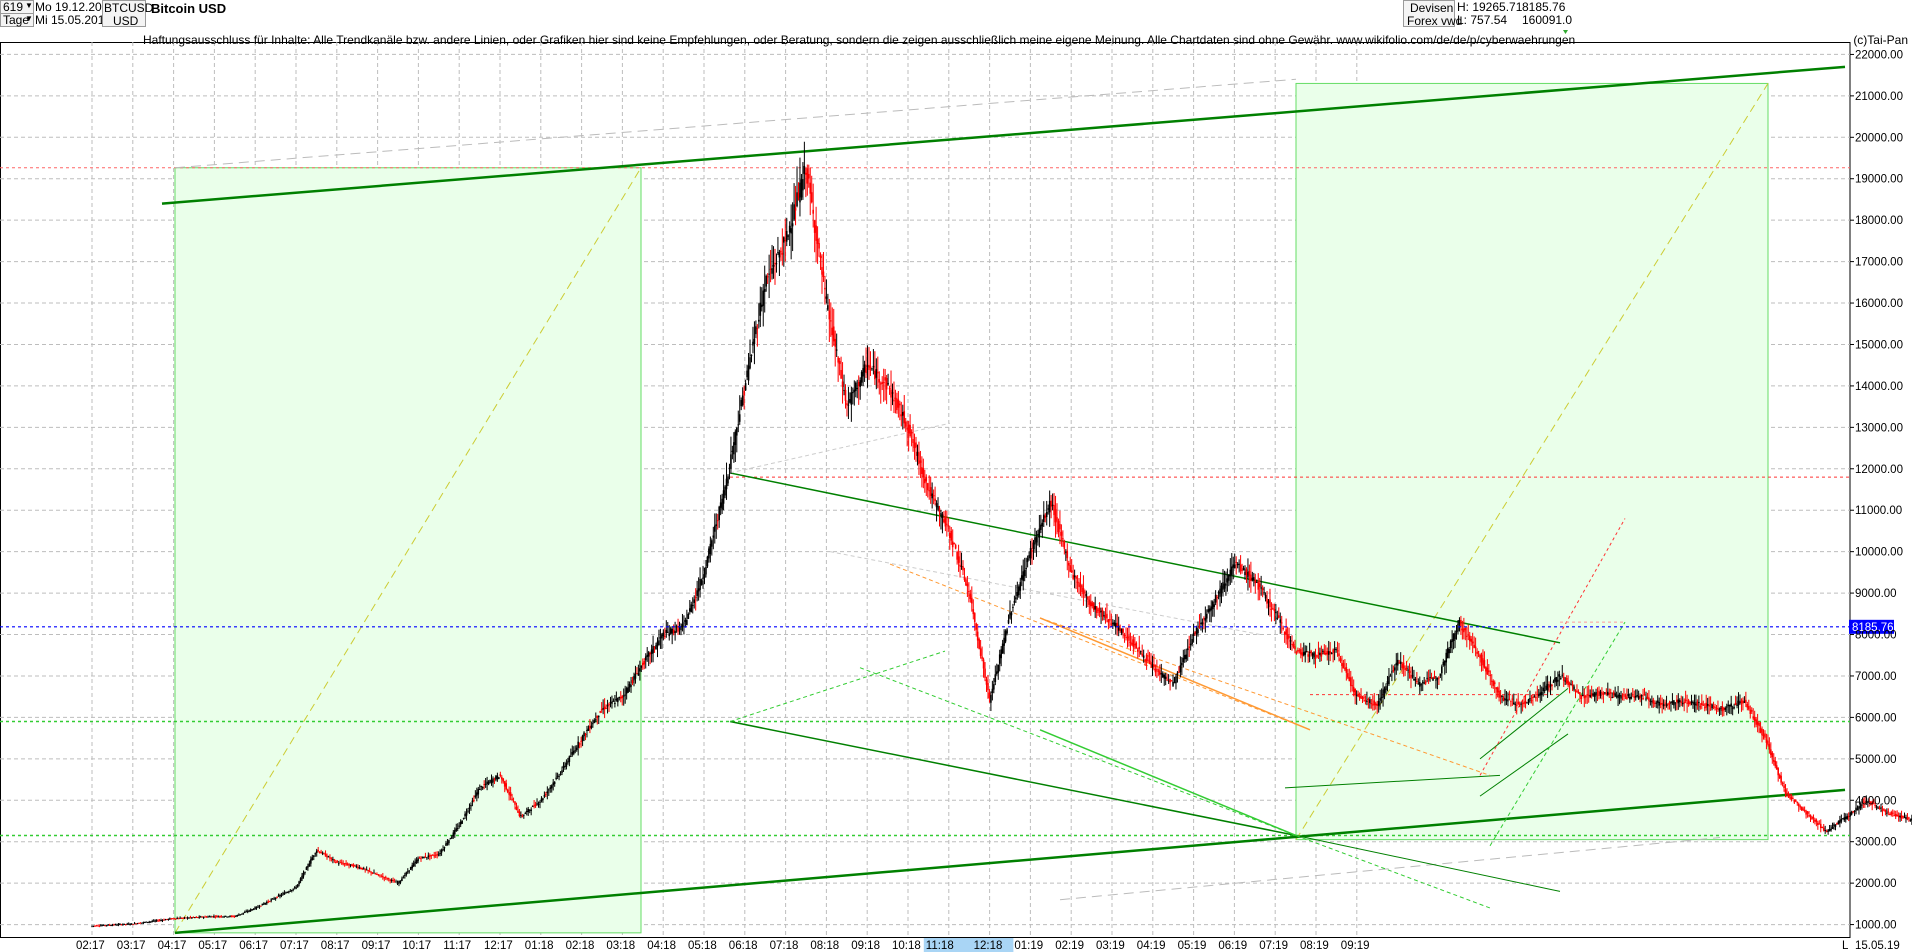 This screenshot has width=1912, height=952. I want to click on category-box: Devisen Forex vwd, so click(1432, 14).